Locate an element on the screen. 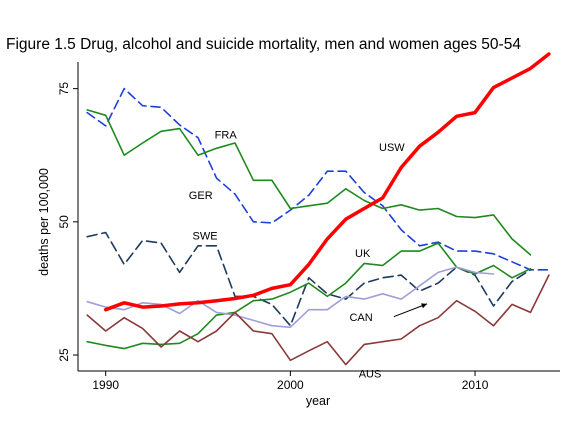 Image resolution: width=583 pixels, height=426 pixels. x-axis-title: year is located at coordinates (318, 401).